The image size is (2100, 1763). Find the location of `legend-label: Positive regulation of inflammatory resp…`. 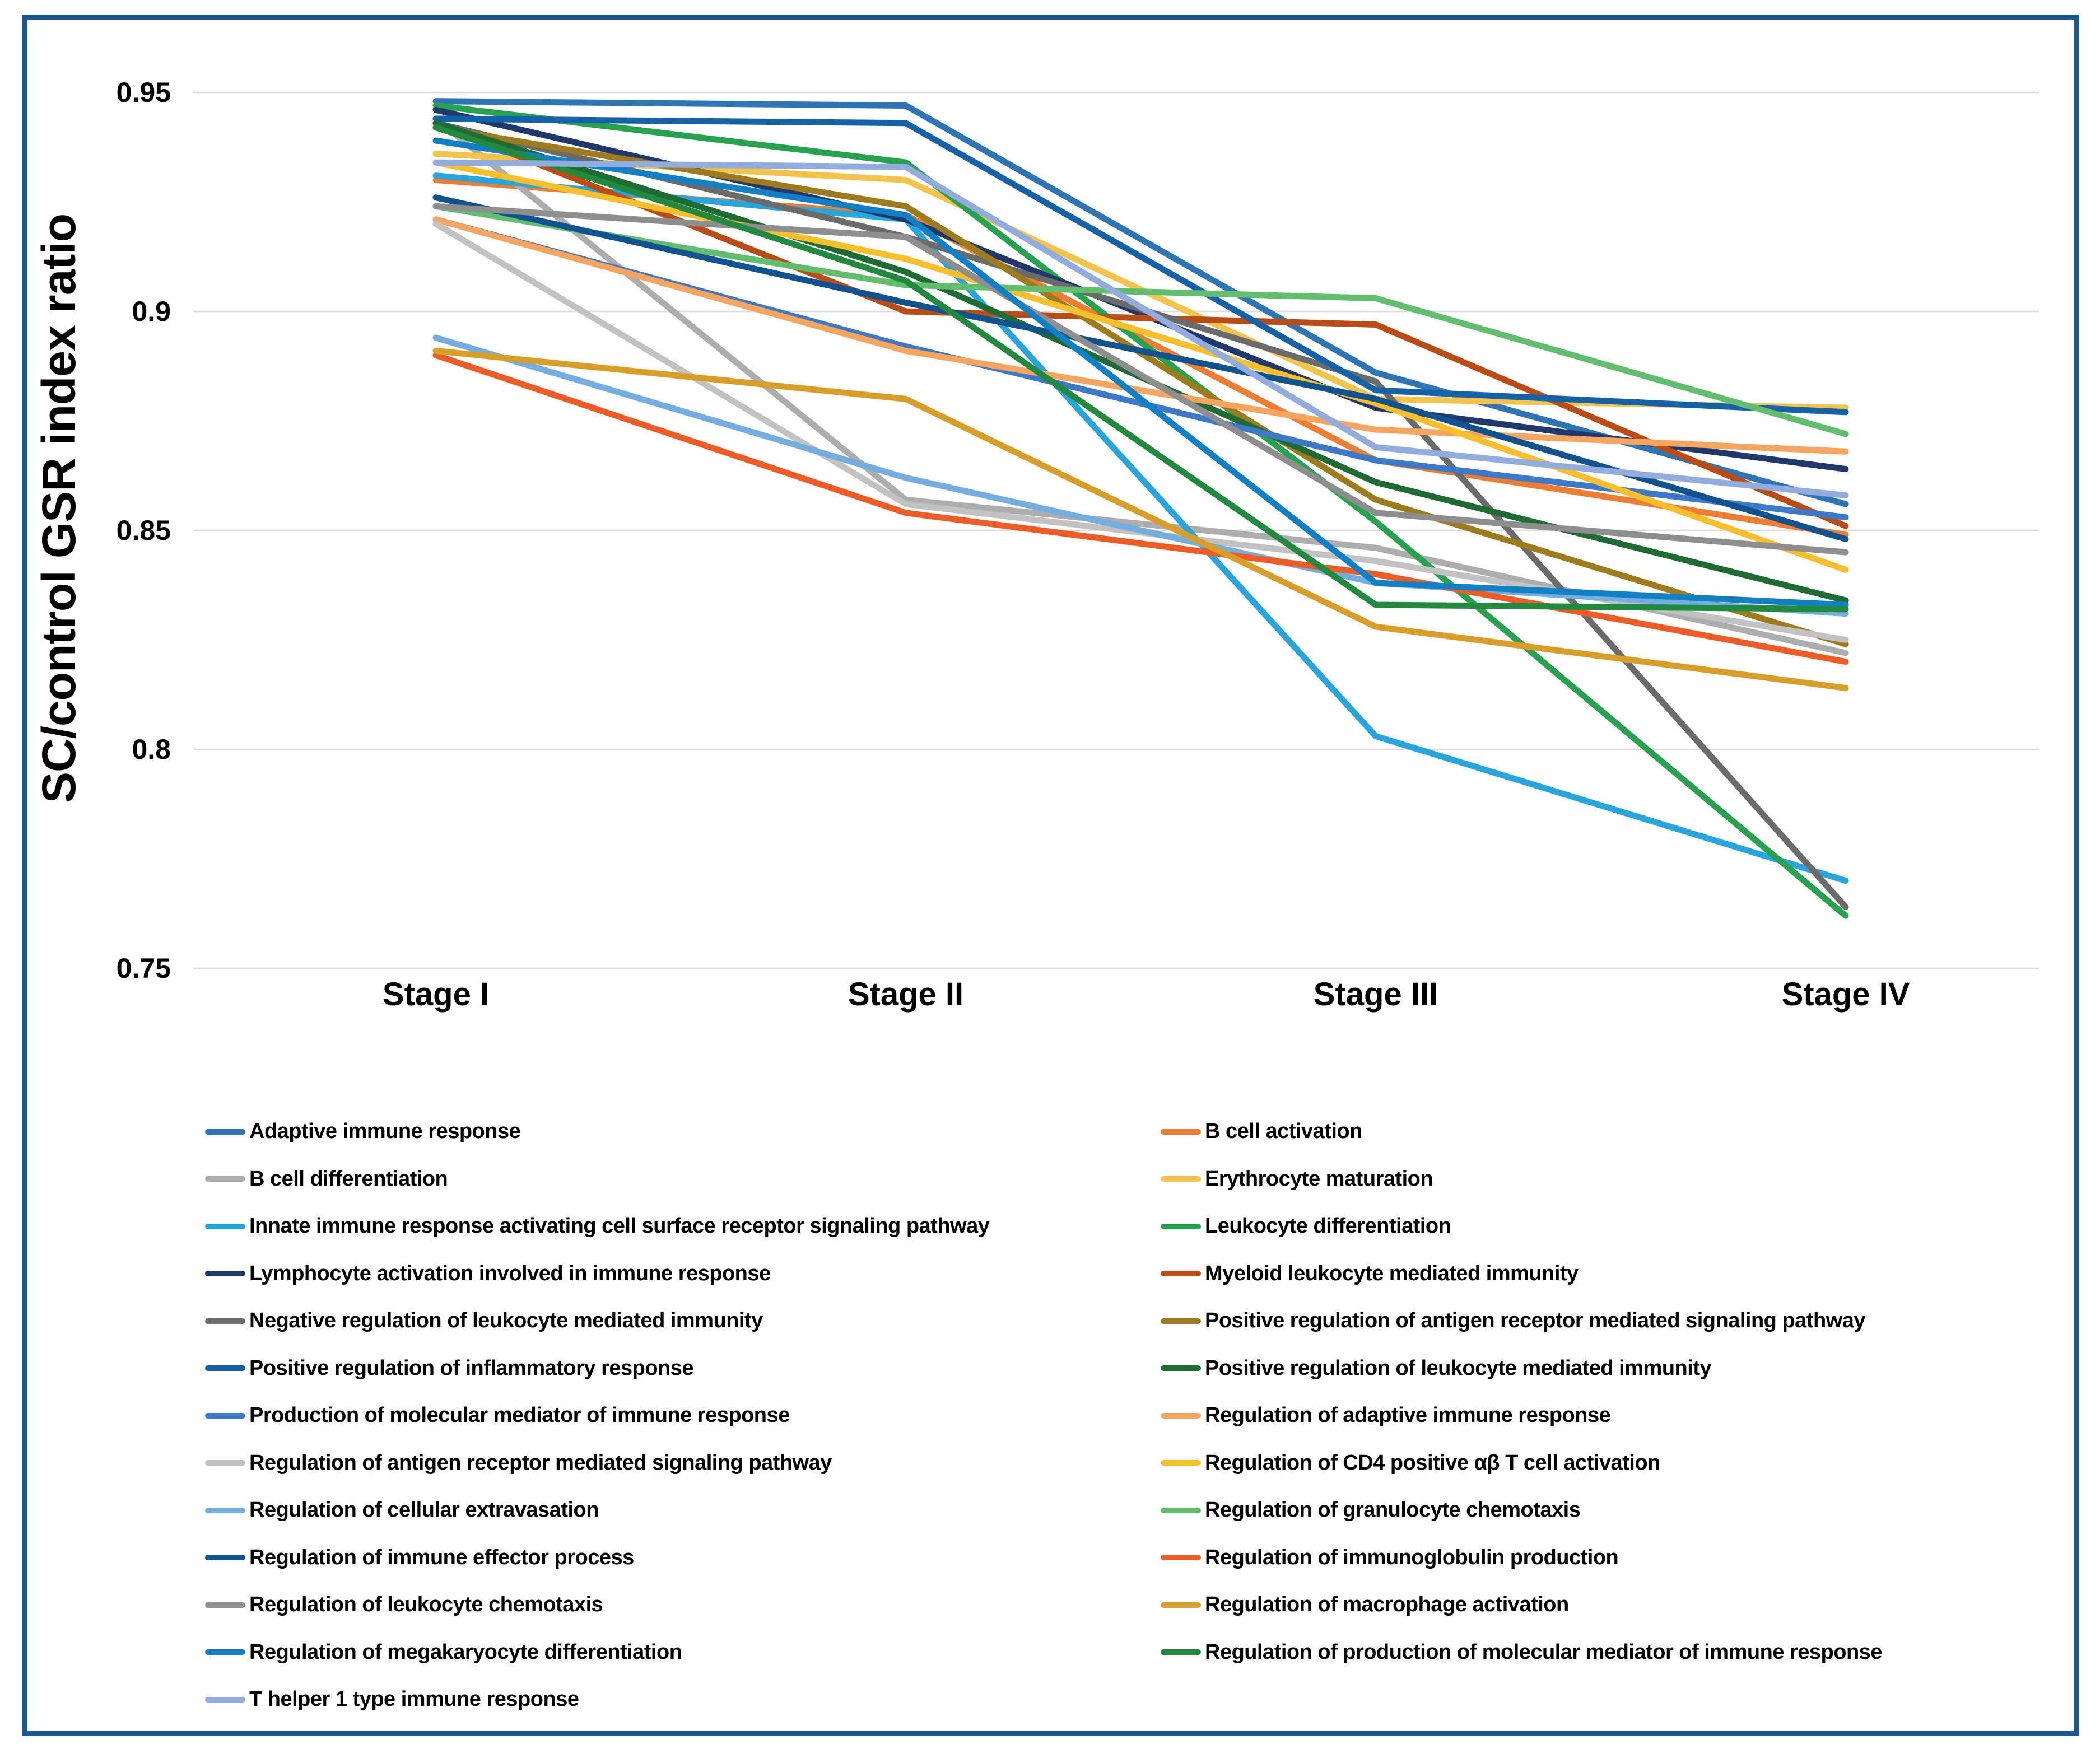

legend-label: Positive regulation of inflammatory resp… is located at coordinates (471, 1368).